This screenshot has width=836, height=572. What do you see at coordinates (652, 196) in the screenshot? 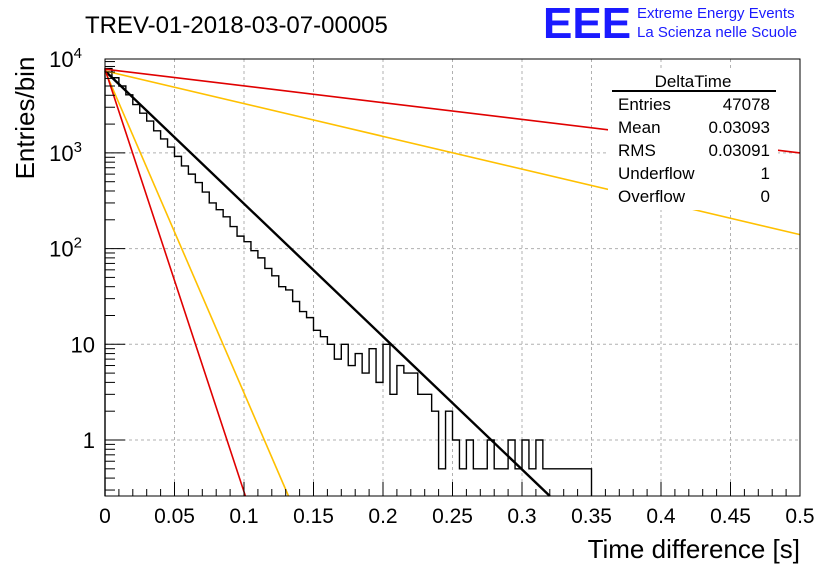
I see `stats-label: Overflow` at bounding box center [652, 196].